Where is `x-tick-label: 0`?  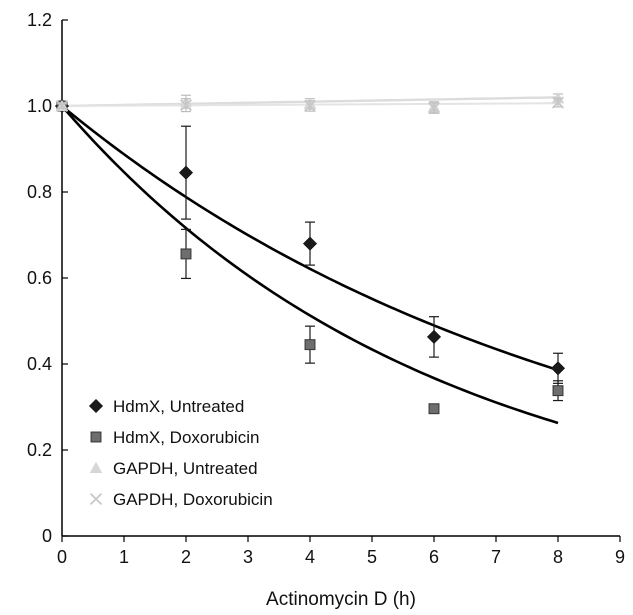
x-tick-label: 0 is located at coordinates (62, 557).